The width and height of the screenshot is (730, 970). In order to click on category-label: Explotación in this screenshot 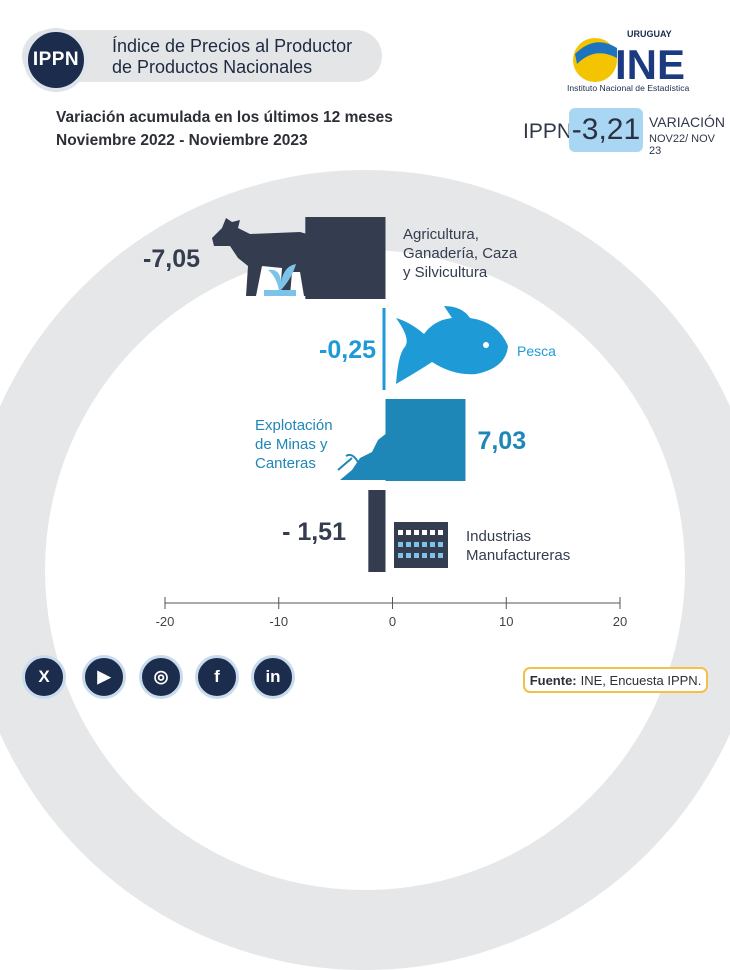, I will do `click(294, 425)`.